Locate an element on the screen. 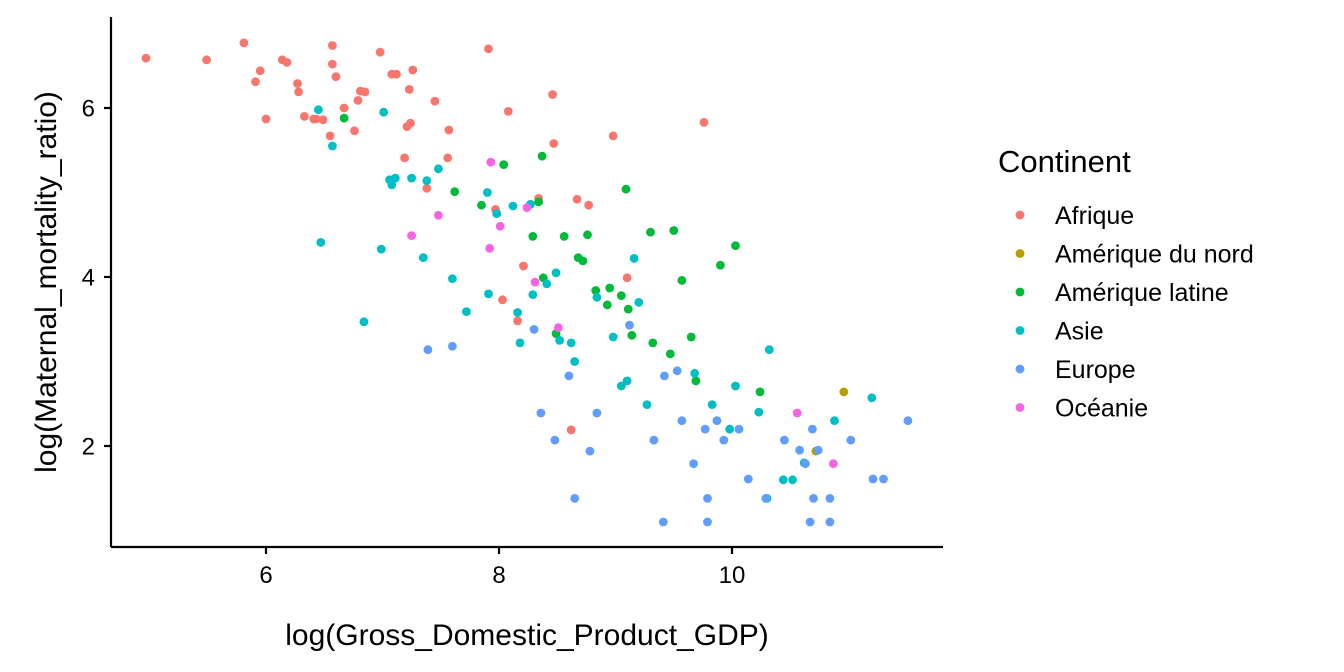 This screenshot has height=672, width=1344. y-tick-label-0: 2 is located at coordinates (88, 447).